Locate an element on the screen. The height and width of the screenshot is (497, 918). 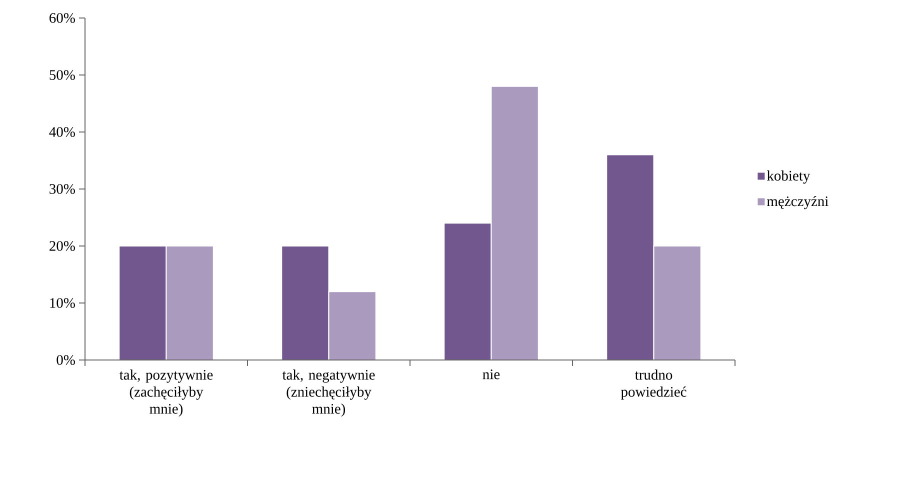
x-tick-label: tak, negatywnie (zniechęciłyby mnie) is located at coordinates (328, 393).